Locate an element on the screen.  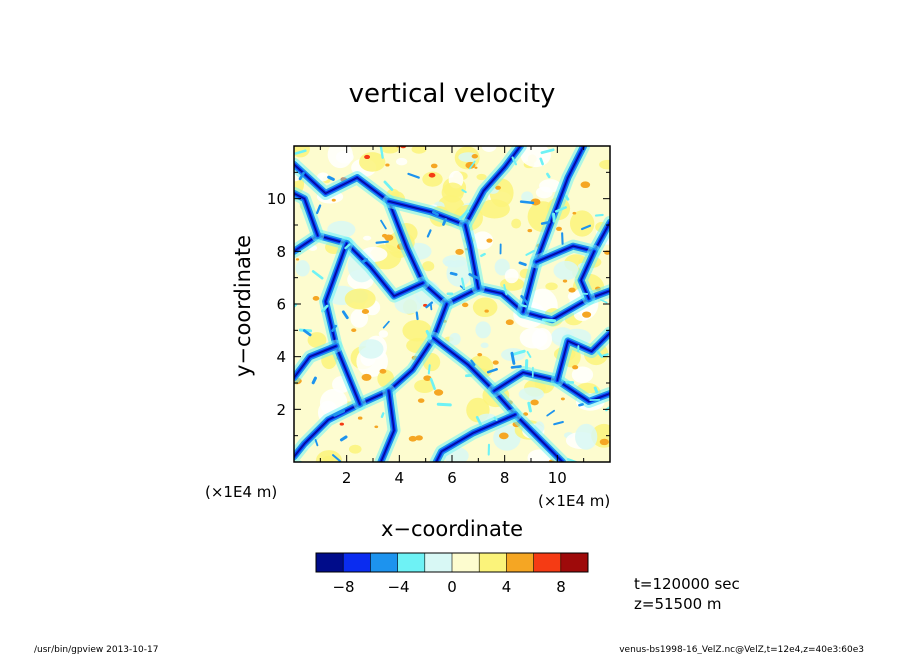
y-tick-label: 10 is located at coordinates (276, 199).